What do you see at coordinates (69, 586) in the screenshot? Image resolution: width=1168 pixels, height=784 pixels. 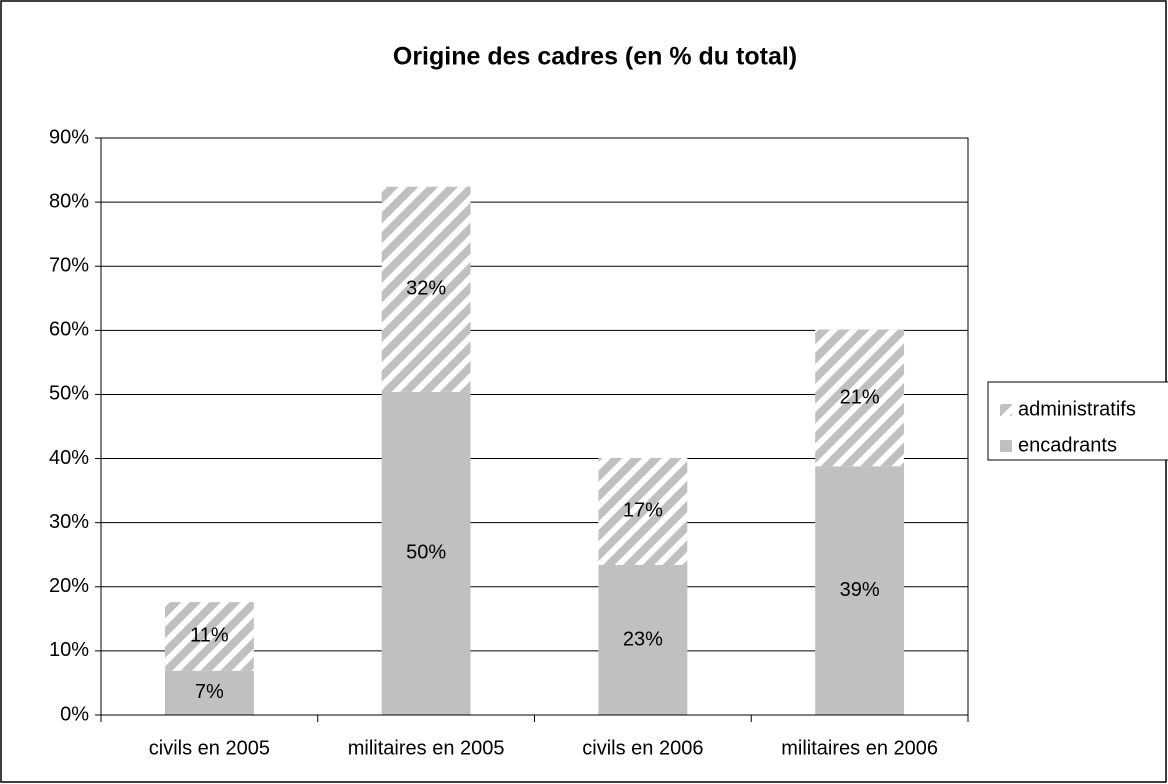 I see `y-tick-label: 20%` at bounding box center [69, 586].